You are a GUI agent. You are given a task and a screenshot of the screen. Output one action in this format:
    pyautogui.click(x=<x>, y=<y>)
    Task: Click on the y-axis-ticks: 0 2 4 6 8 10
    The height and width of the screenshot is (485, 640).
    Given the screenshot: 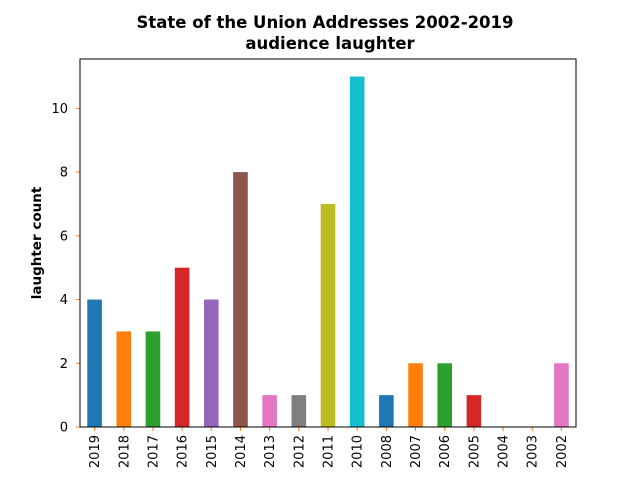 What is the action you would take?
    pyautogui.click(x=65, y=269)
    